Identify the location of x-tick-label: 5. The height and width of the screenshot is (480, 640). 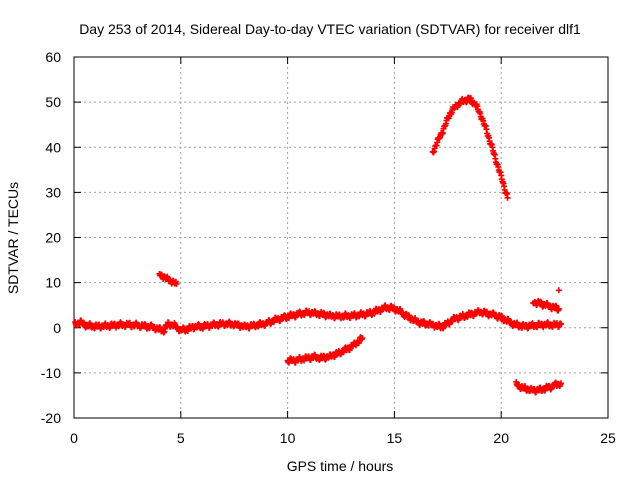
(181, 438).